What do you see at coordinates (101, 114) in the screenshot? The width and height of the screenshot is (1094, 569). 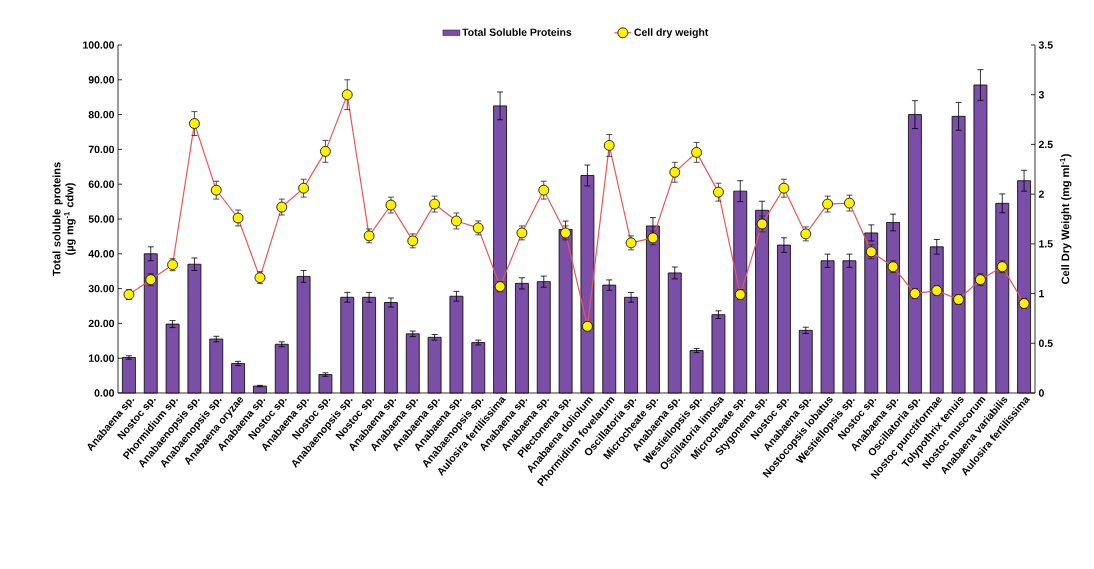 I see `y-tick-label: 80.00` at bounding box center [101, 114].